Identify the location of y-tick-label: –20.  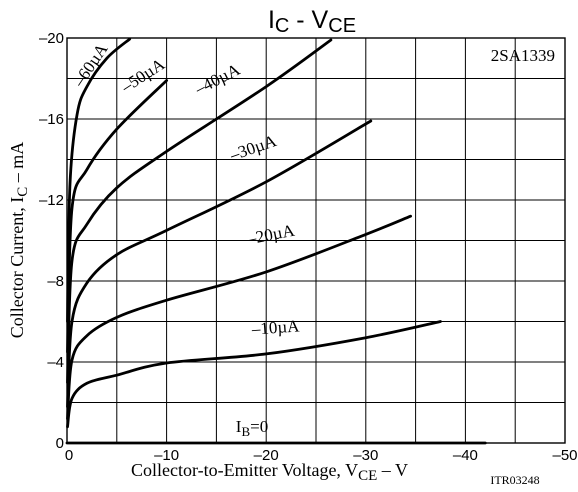
(51, 38).